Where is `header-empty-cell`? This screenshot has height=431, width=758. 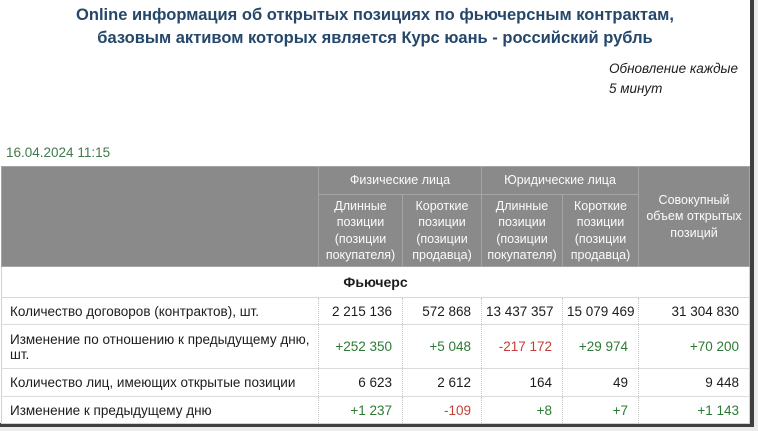
header-empty-cell is located at coordinates (160, 216).